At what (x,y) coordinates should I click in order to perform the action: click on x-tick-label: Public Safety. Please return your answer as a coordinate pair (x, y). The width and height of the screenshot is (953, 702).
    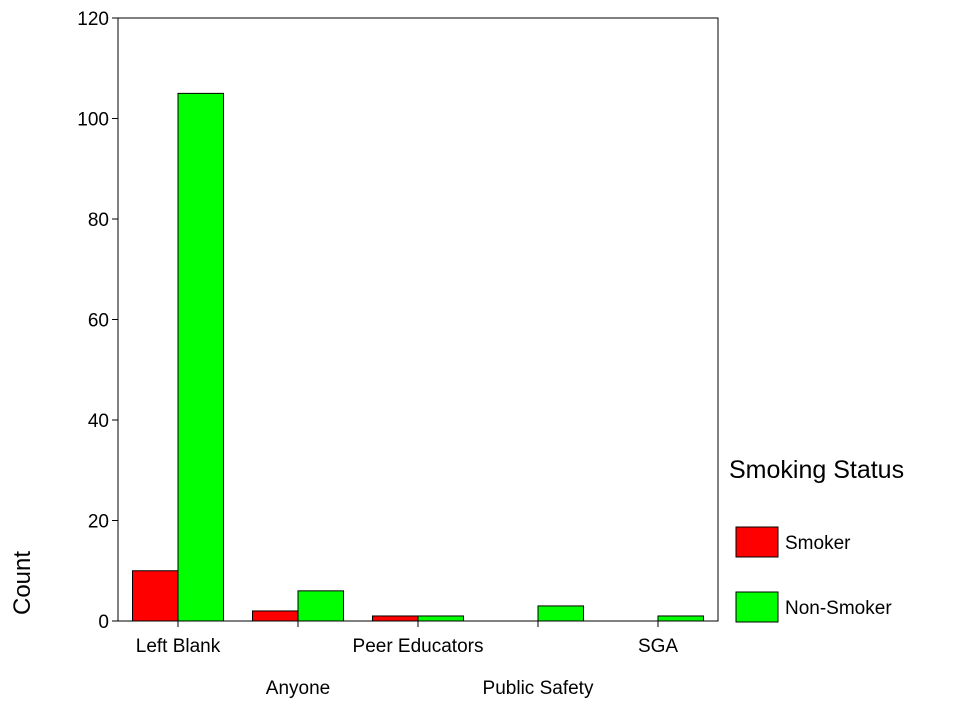
    Looking at the image, I should click on (538, 688).